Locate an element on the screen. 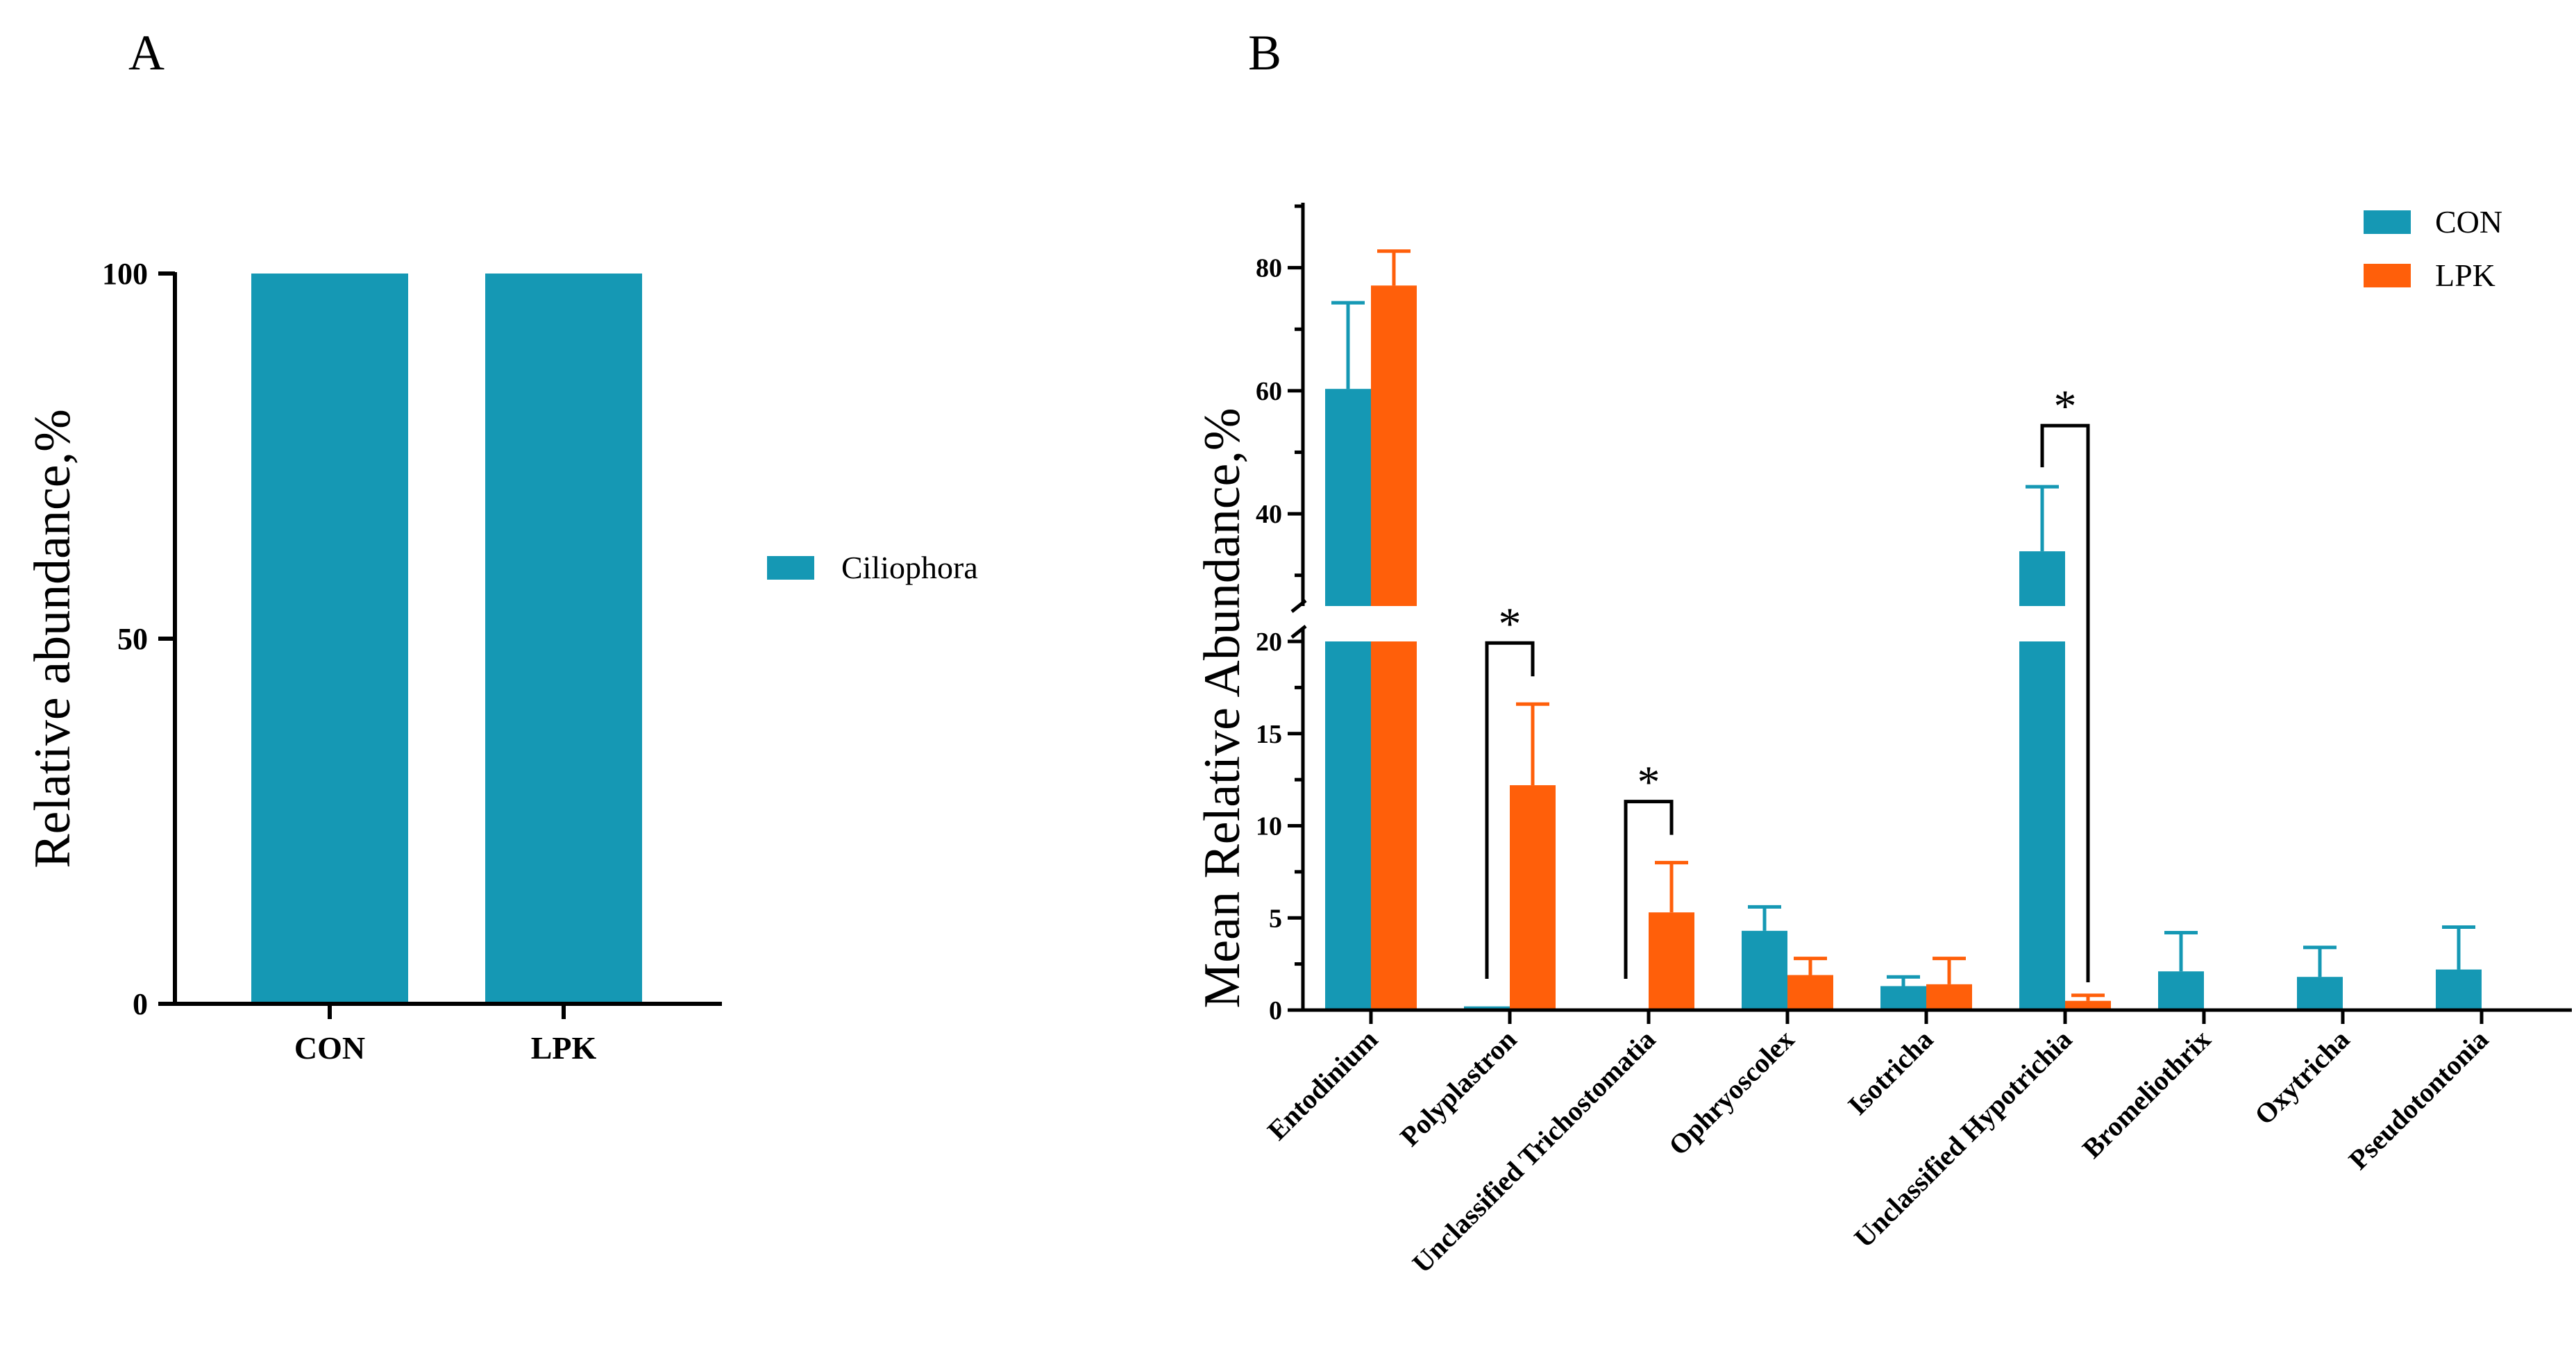 This screenshot has width=2576, height=1353. chart-a-legend: Ciliophora is located at coordinates (872, 567).